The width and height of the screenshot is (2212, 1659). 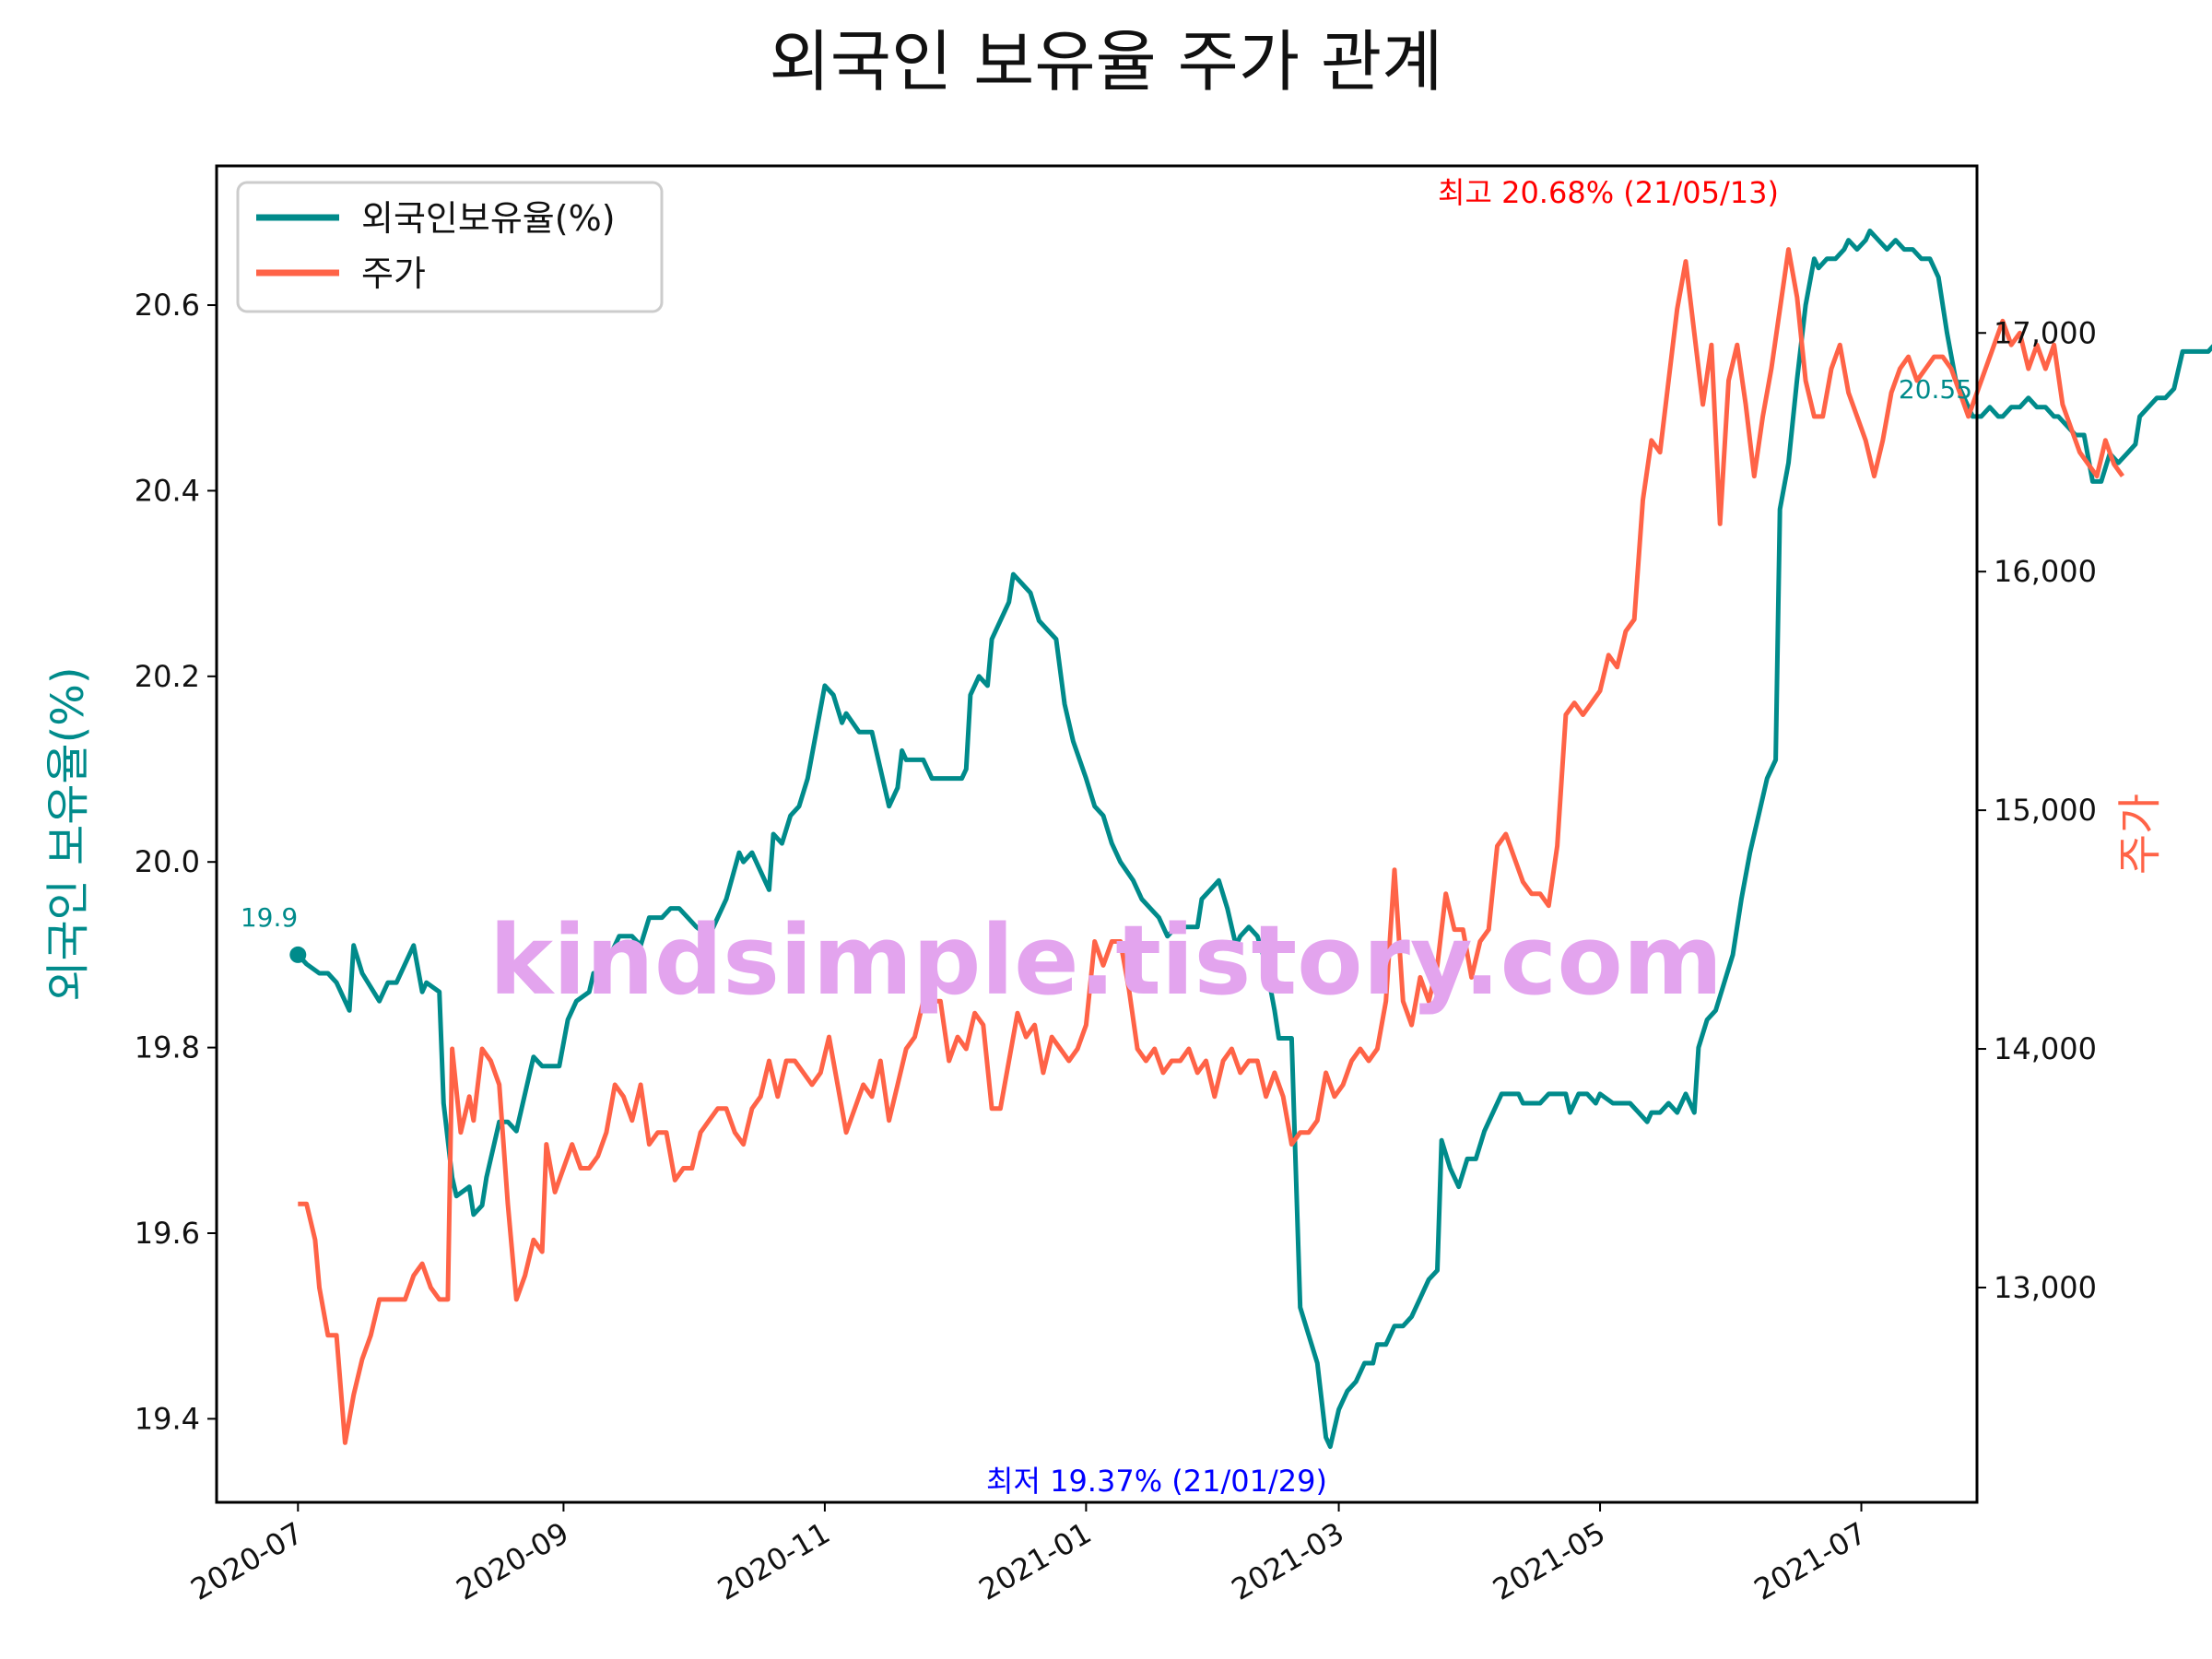 I want to click on left-axis: 19.4 19.6 19.8 20.0 20.2 20.4 20.6, so click(x=176, y=862).